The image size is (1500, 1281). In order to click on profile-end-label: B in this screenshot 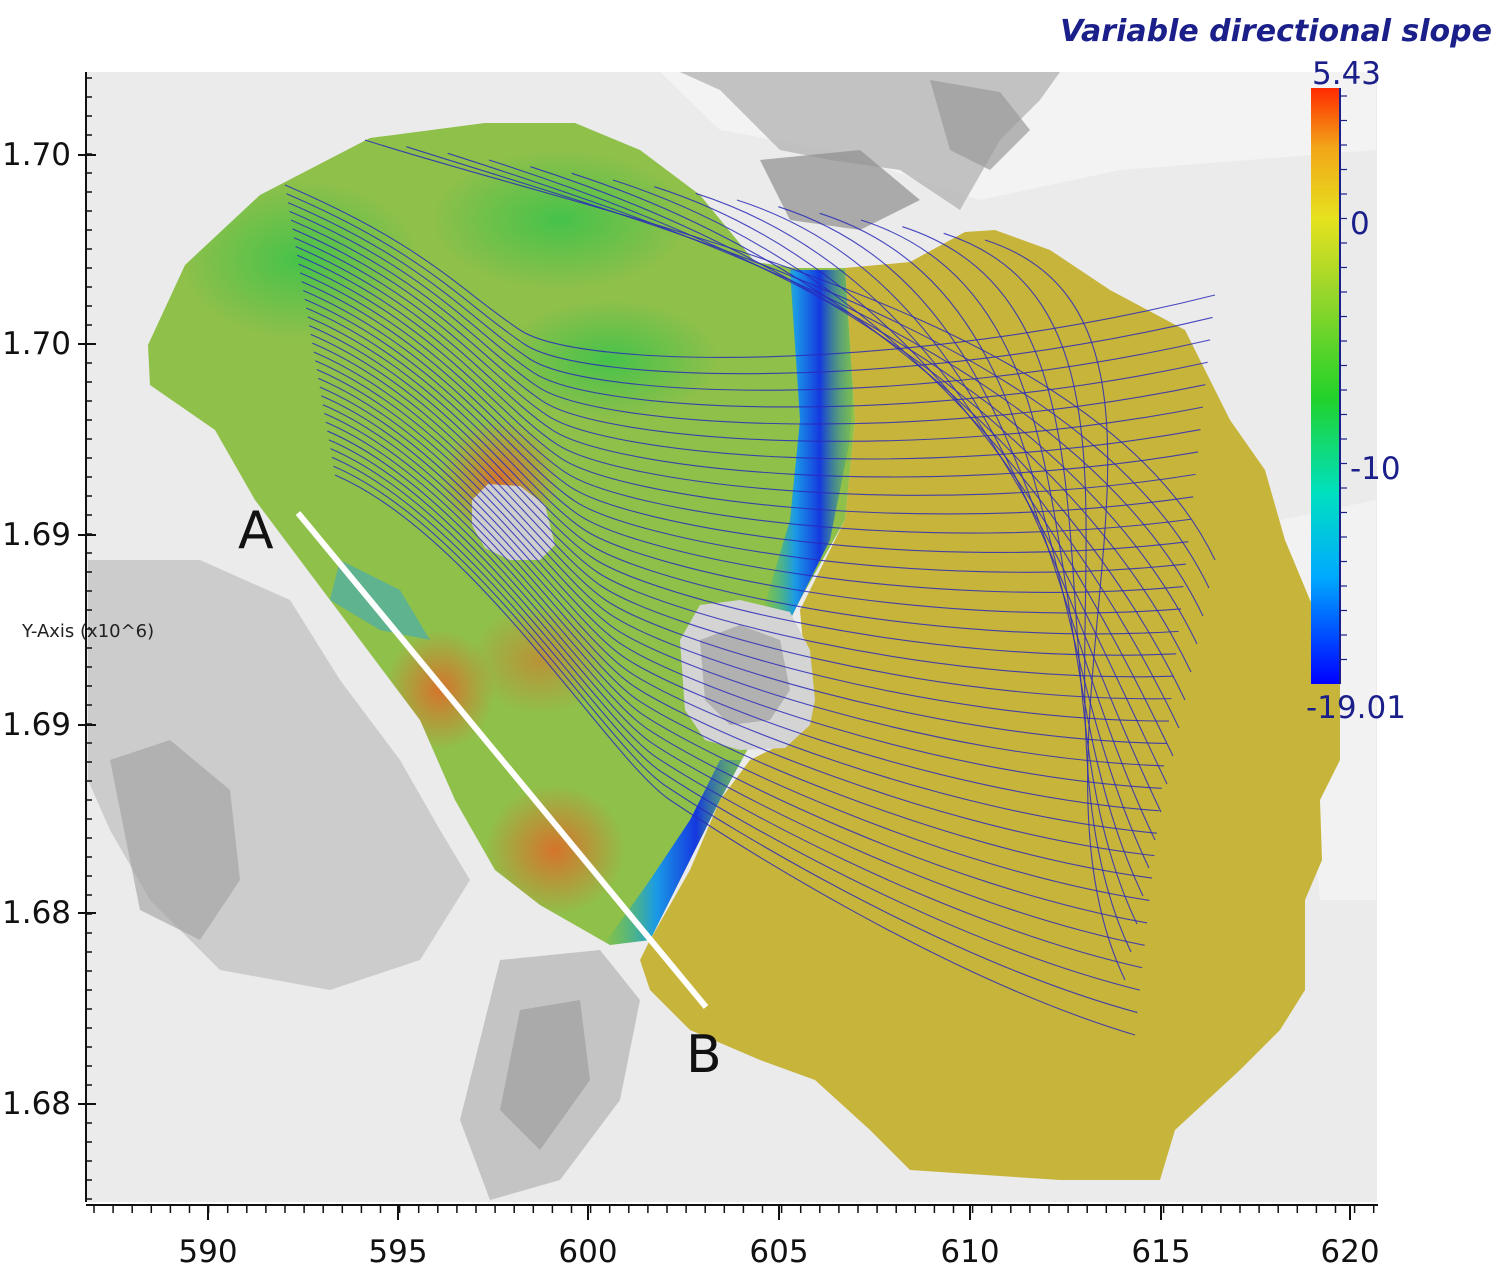, I will do `click(704, 1055)`.